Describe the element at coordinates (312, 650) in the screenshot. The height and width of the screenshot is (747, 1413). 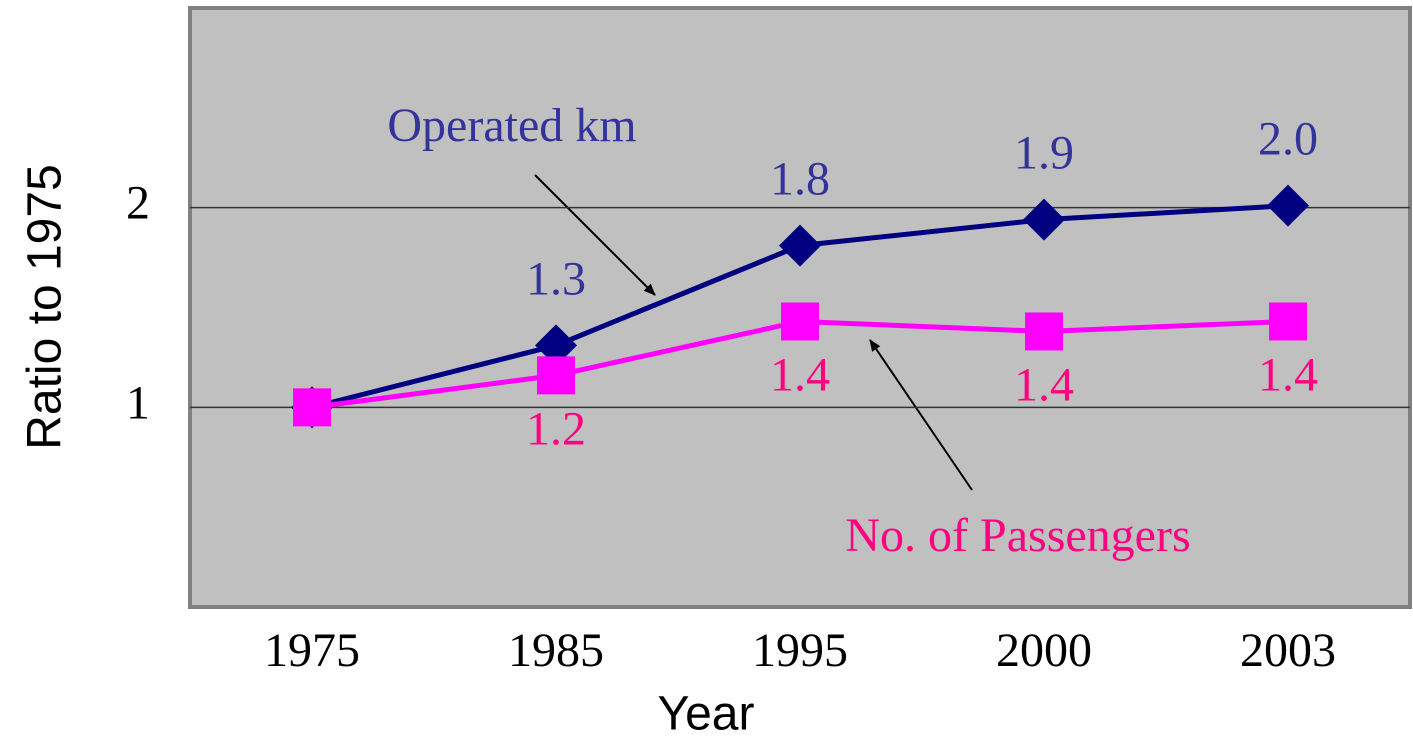
I see `x-tick-label: 1975` at that location.